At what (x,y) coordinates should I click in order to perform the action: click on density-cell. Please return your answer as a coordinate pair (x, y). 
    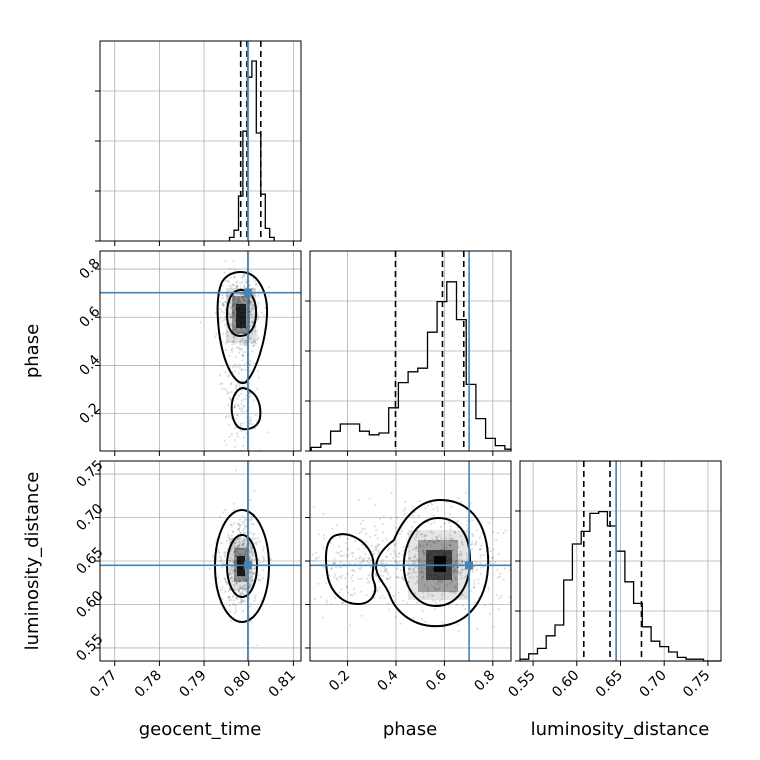
    Looking at the image, I should click on (440, 564).